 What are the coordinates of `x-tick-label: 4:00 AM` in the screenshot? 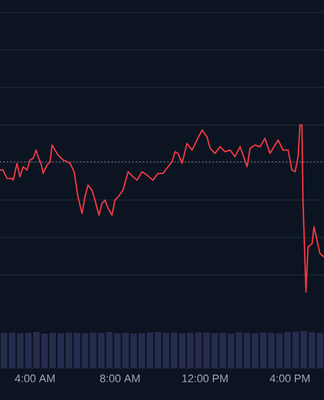 It's located at (34, 378).